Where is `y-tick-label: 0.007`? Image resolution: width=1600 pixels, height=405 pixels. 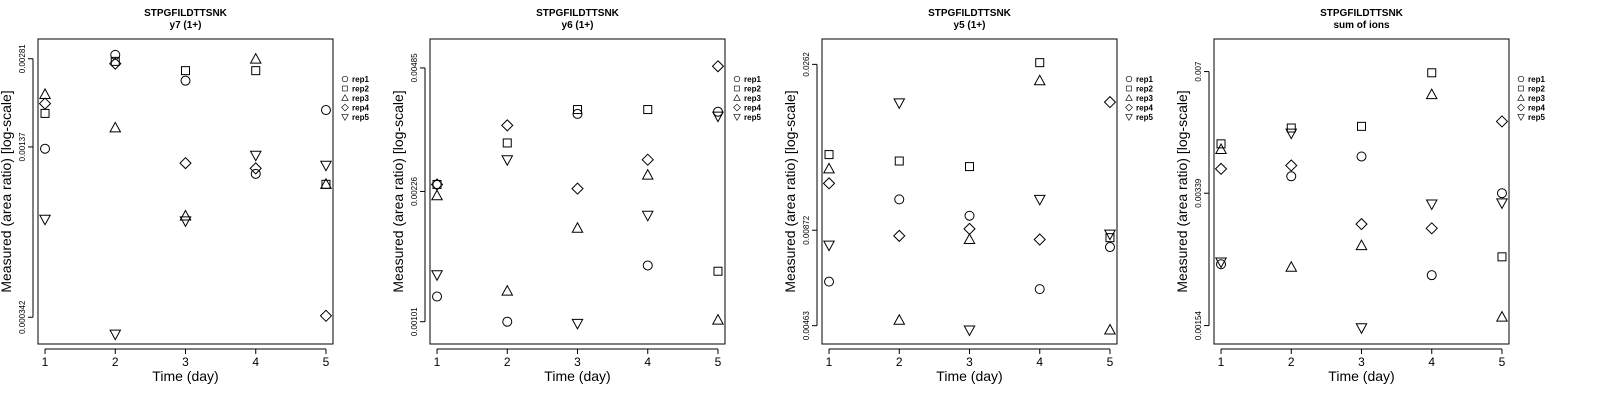 y-tick-label: 0.007 is located at coordinates (1198, 71).